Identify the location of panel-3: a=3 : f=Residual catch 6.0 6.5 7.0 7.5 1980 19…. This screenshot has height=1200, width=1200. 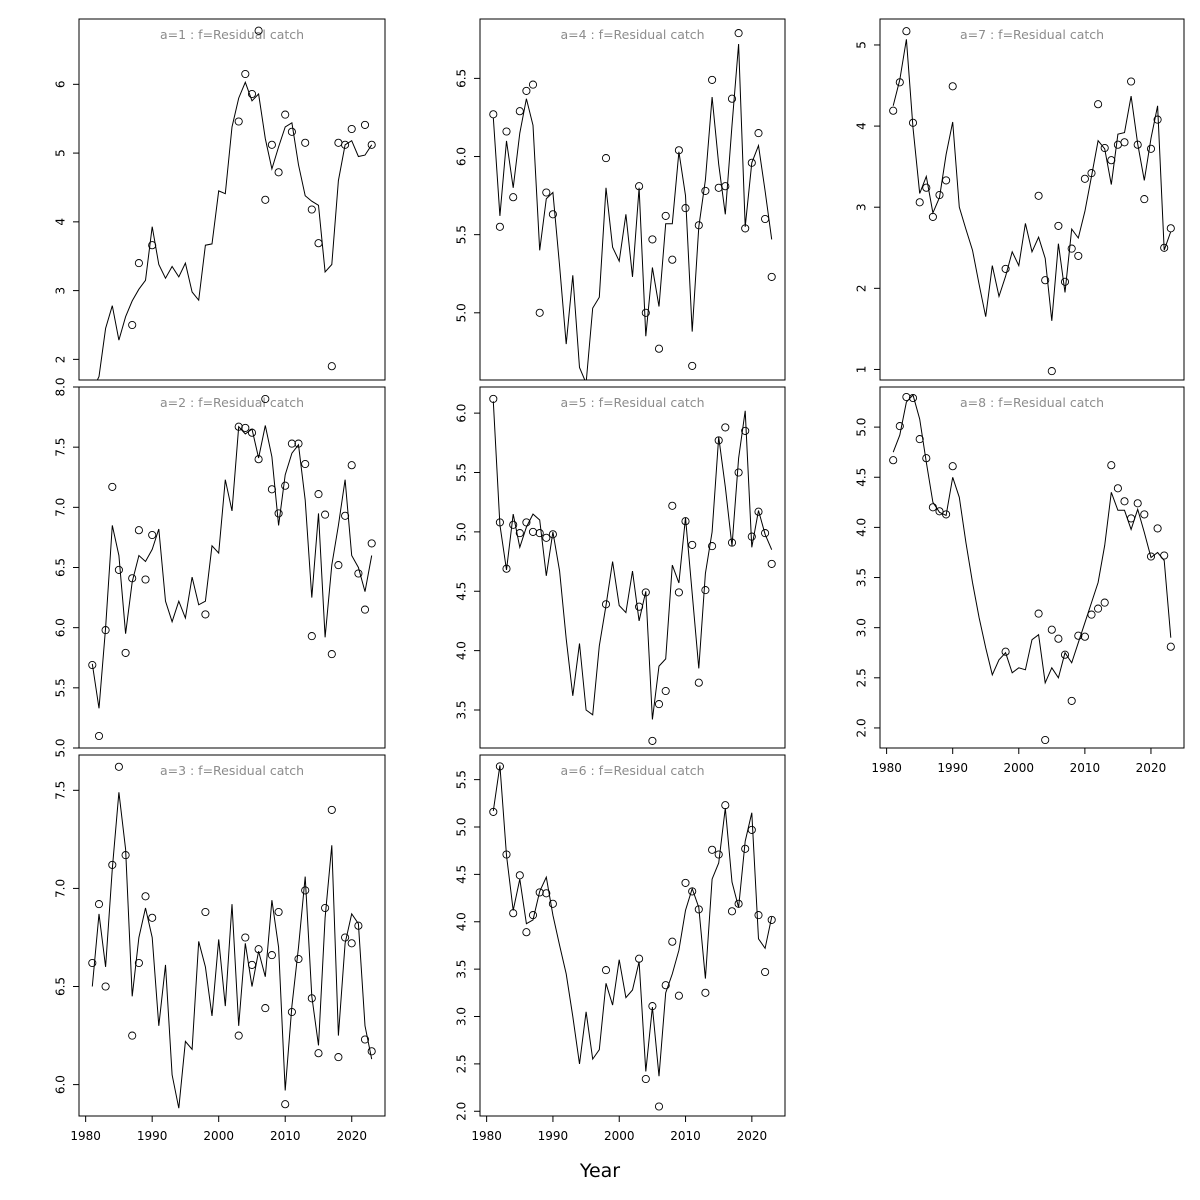
(220, 948).